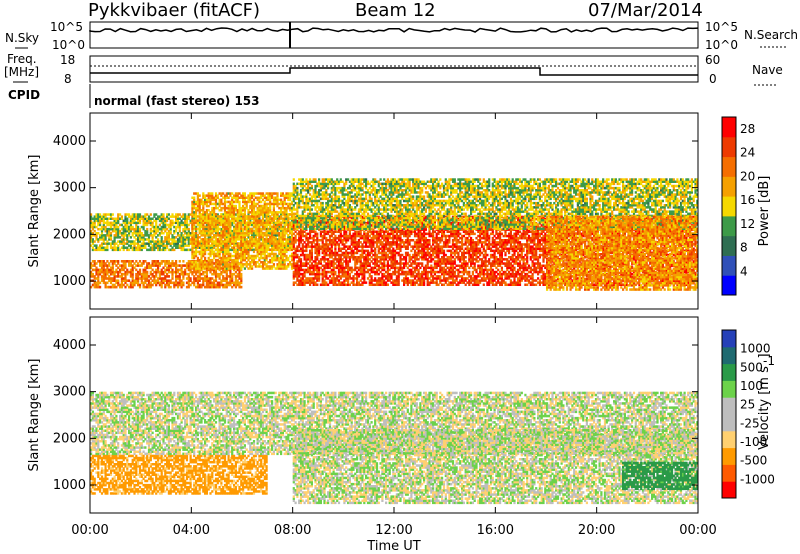 This screenshot has width=800, height=554. I want to click on nsky-tick-top: 10^5, so click(66, 27).